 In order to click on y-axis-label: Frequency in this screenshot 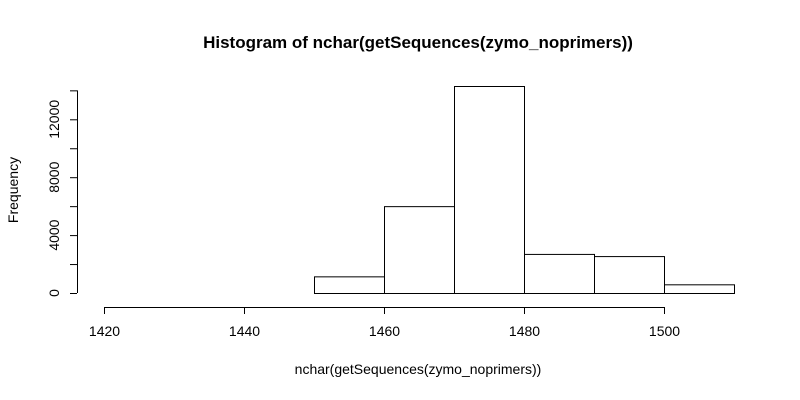, I will do `click(13, 190)`.